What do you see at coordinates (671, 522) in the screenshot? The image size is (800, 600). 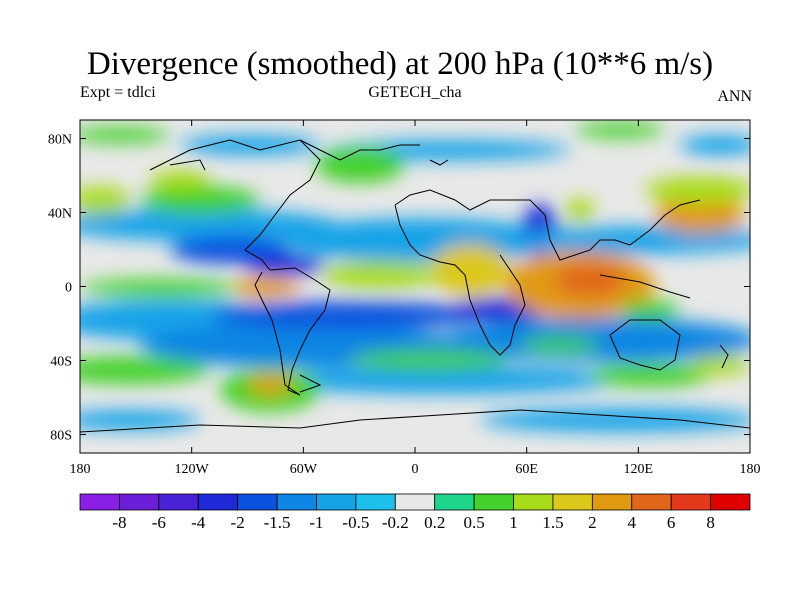 I see `colorbar-label: 6` at bounding box center [671, 522].